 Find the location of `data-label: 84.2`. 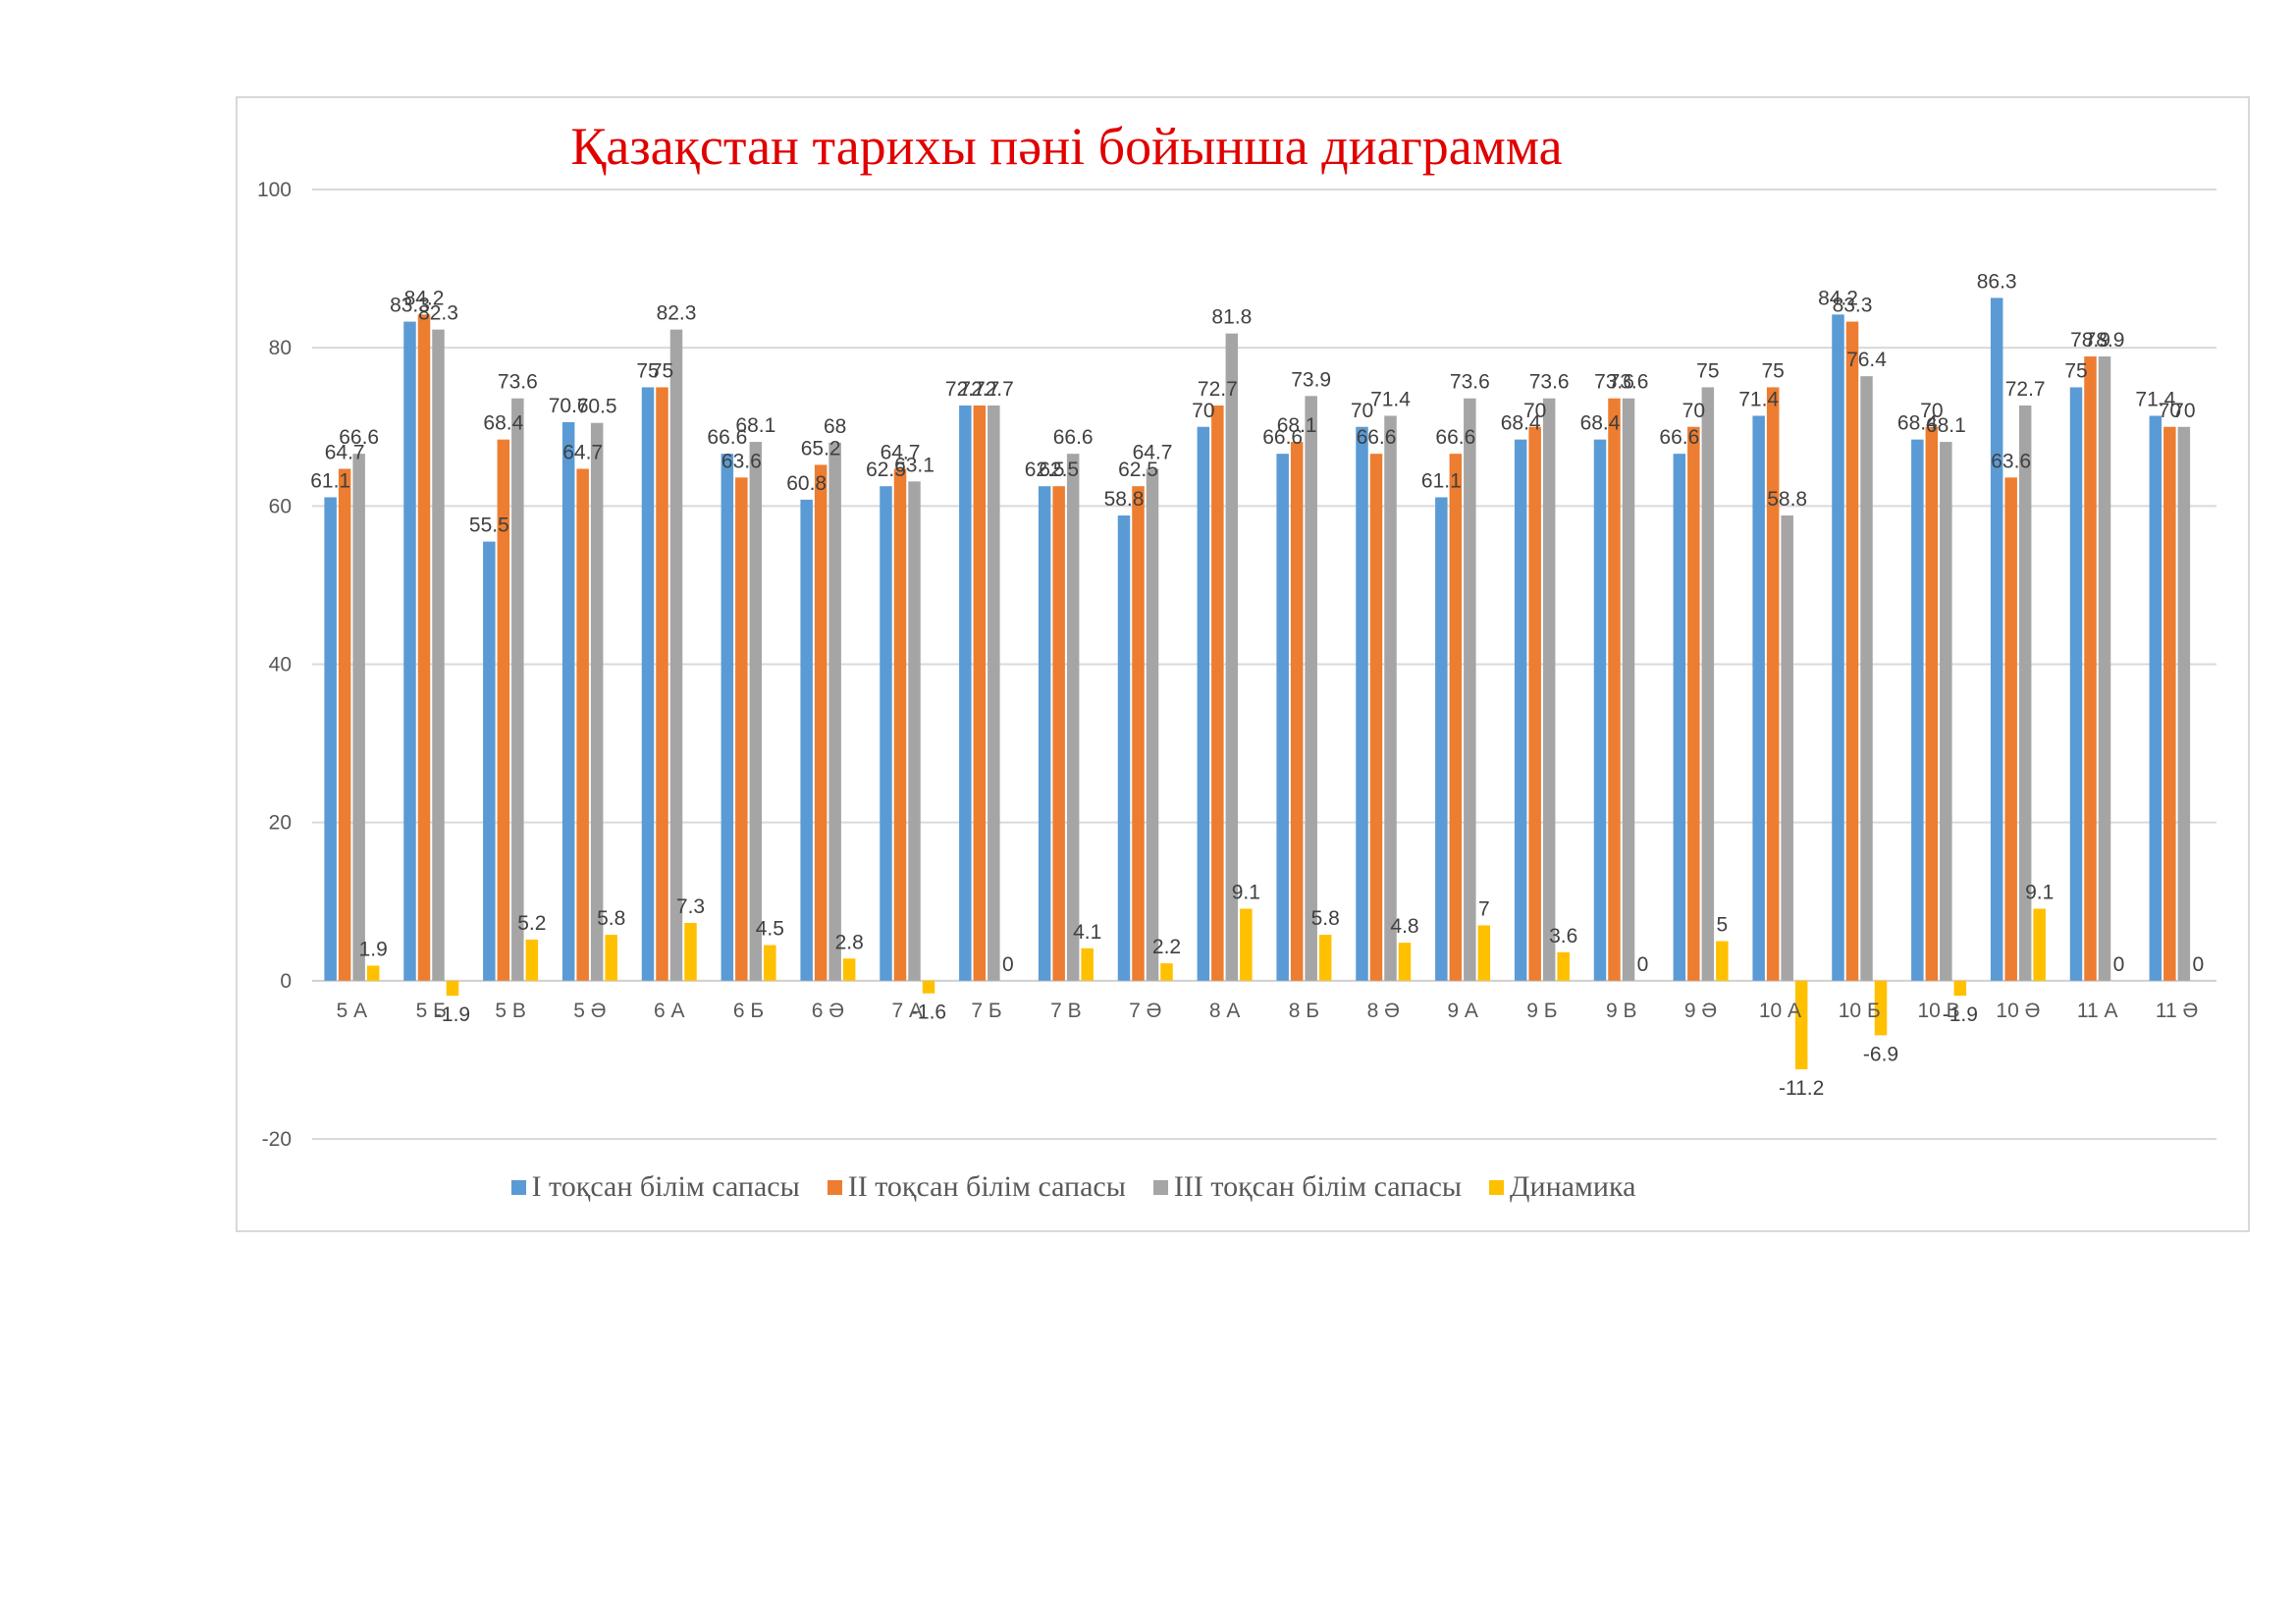

data-label: 84.2 is located at coordinates (425, 298).